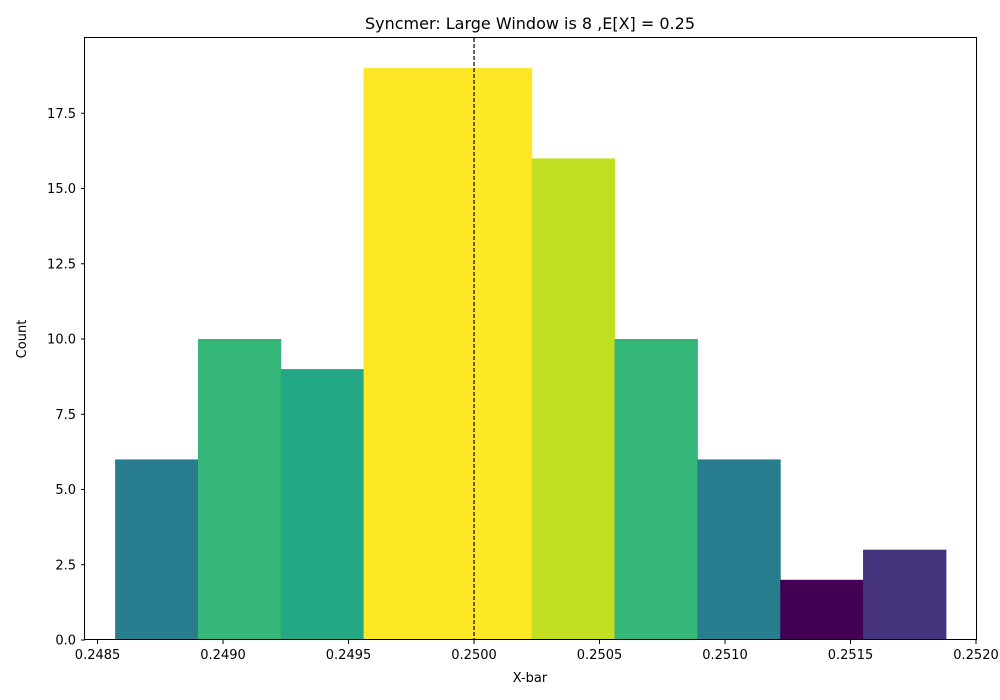 The image size is (1000, 700). Describe the element at coordinates (22, 339) in the screenshot. I see `y-axis-title: Count` at that location.